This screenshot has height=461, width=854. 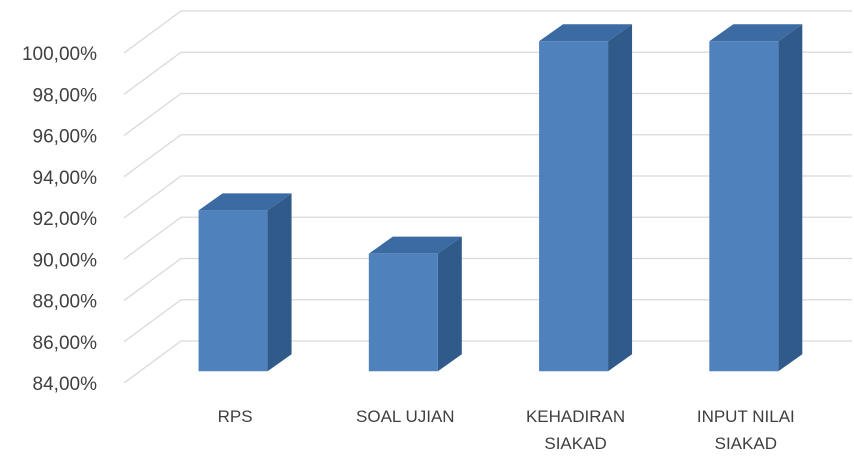 I want to click on y-tick-label: 84,00%, so click(x=65, y=384).